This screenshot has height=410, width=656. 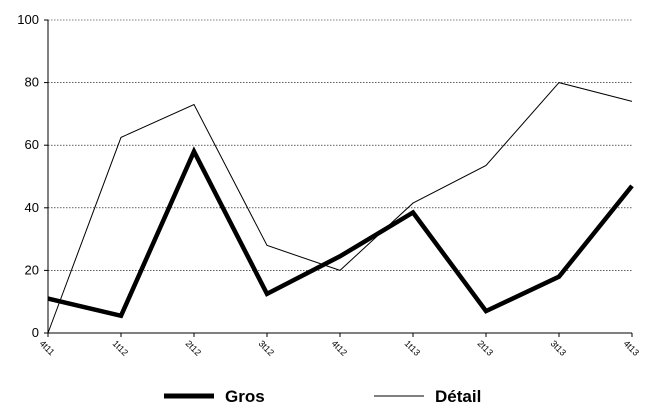 I want to click on legend-label: Détail, so click(x=458, y=396).